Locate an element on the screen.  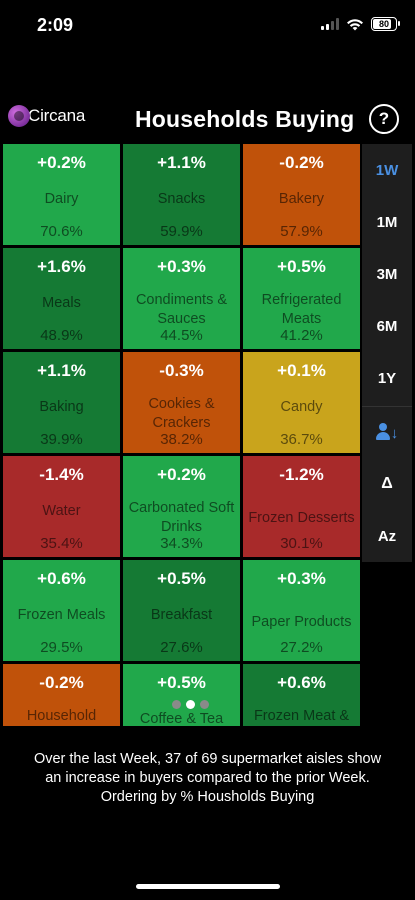
aisle-tile: -0.2% Bakery 57.9% is located at coordinates (301, 194).